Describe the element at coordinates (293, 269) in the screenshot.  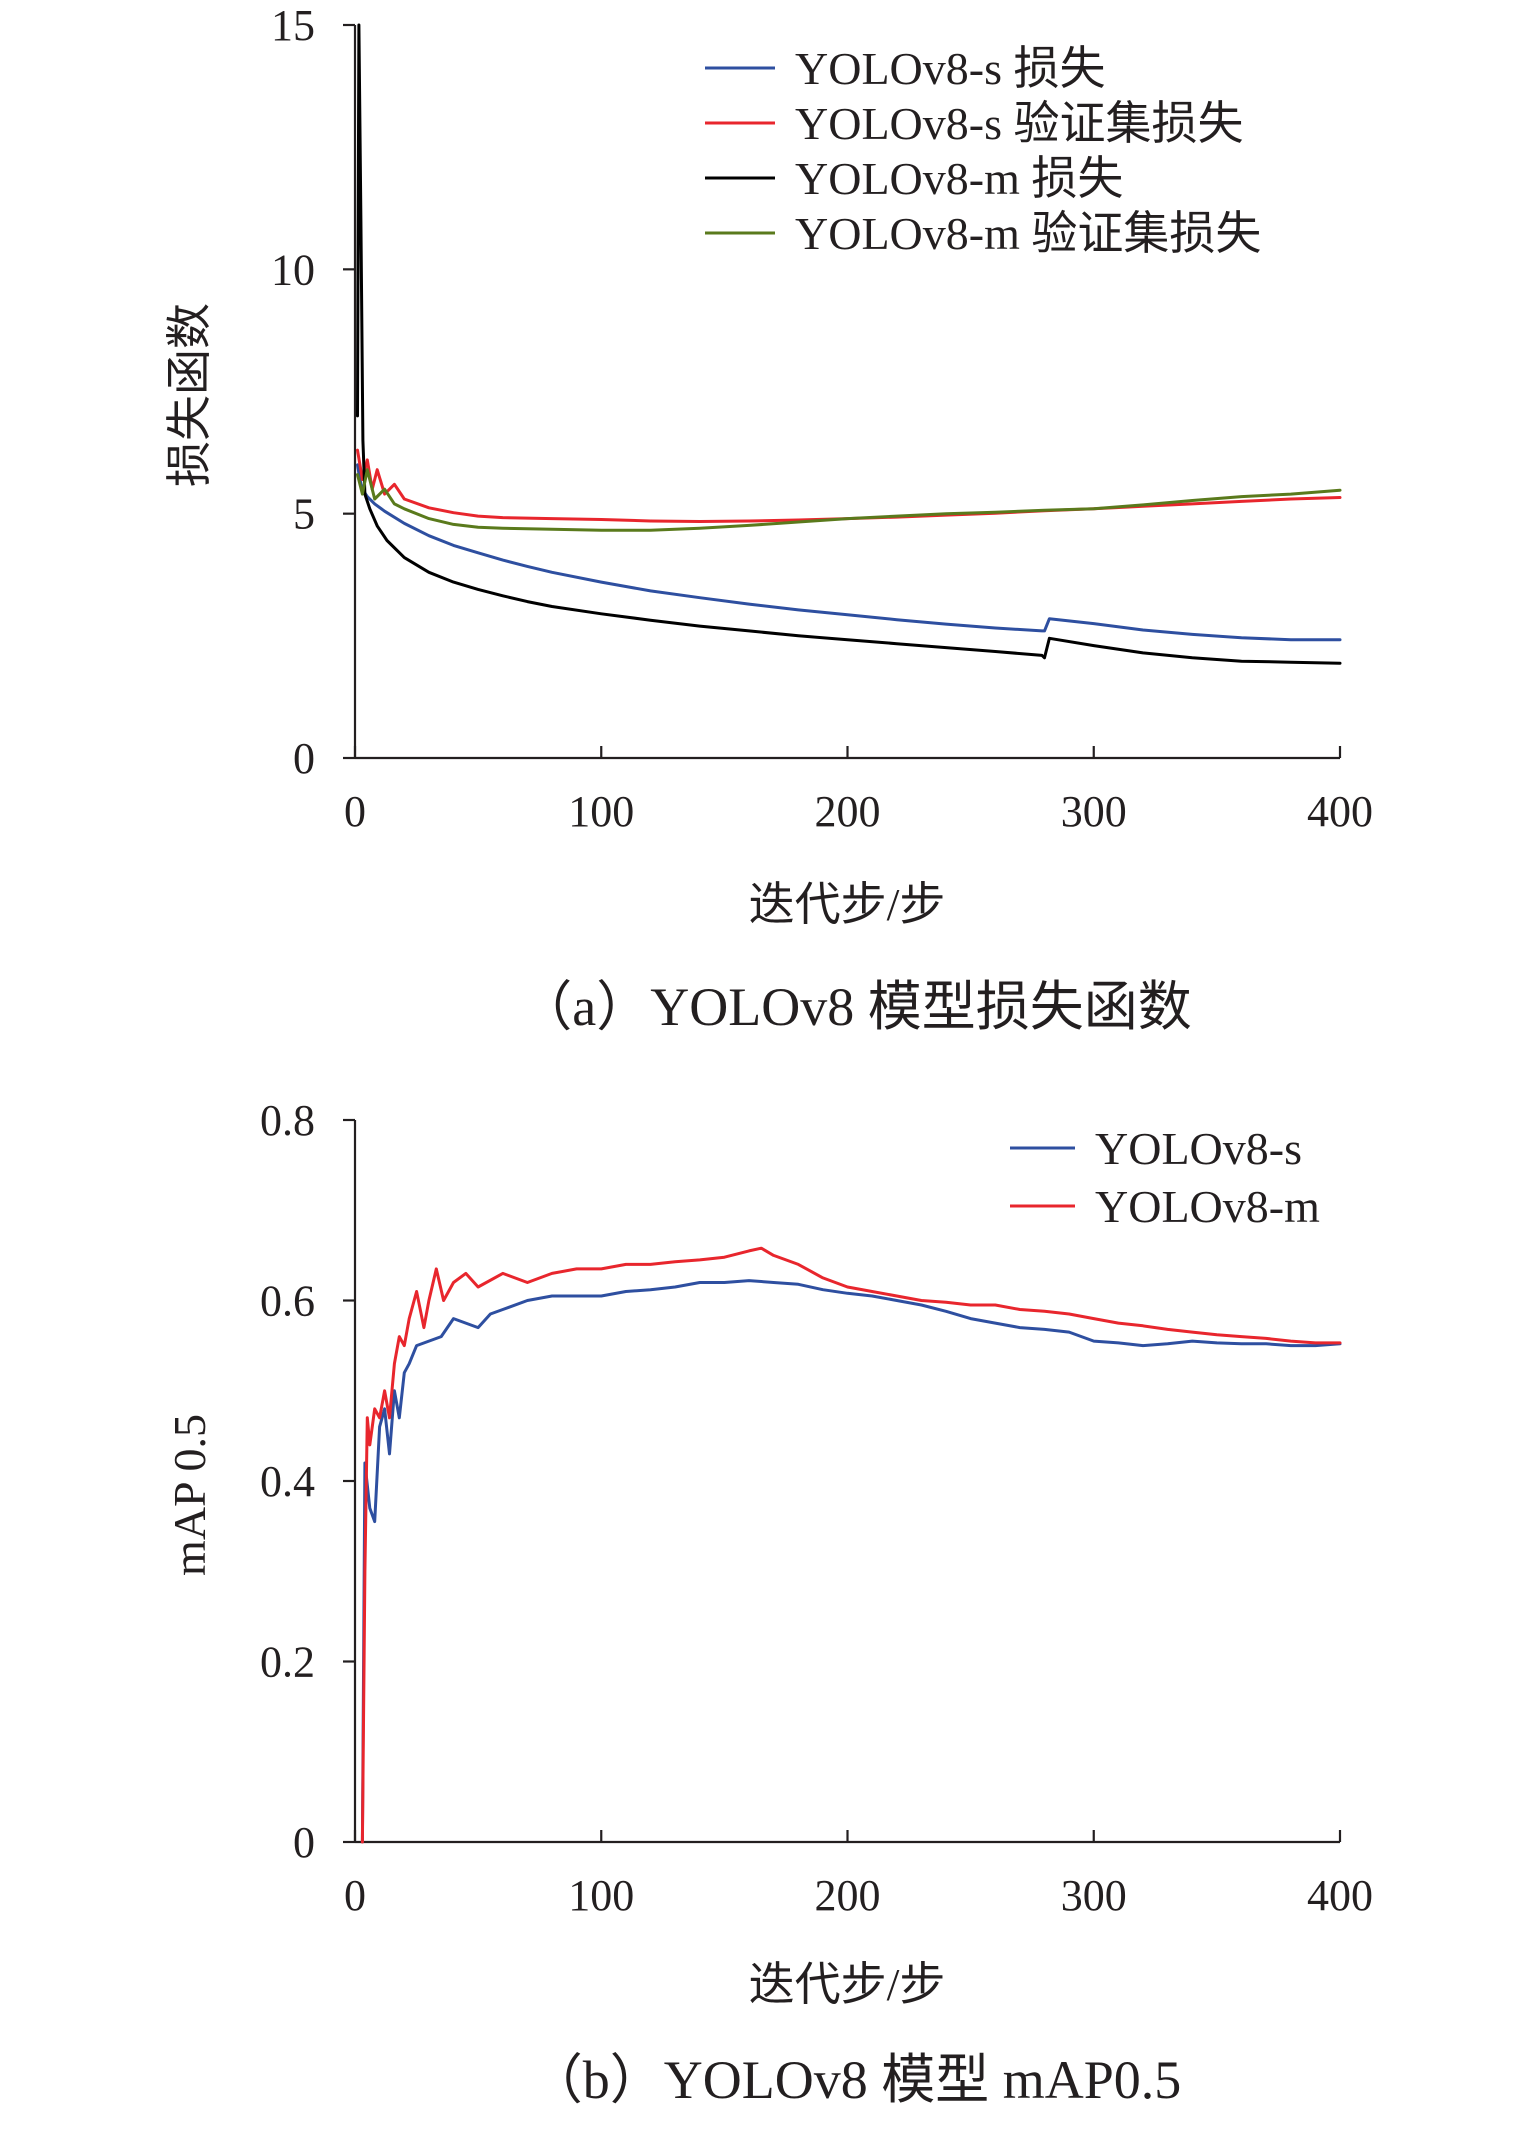
I see `y-tick-label: 10` at that location.